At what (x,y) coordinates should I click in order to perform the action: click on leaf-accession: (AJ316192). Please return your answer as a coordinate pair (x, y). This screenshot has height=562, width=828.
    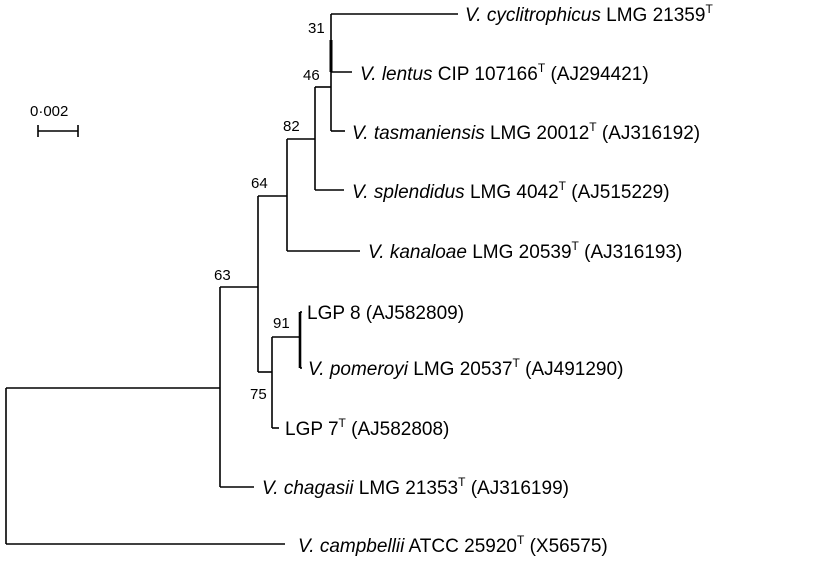
    Looking at the image, I should click on (649, 133).